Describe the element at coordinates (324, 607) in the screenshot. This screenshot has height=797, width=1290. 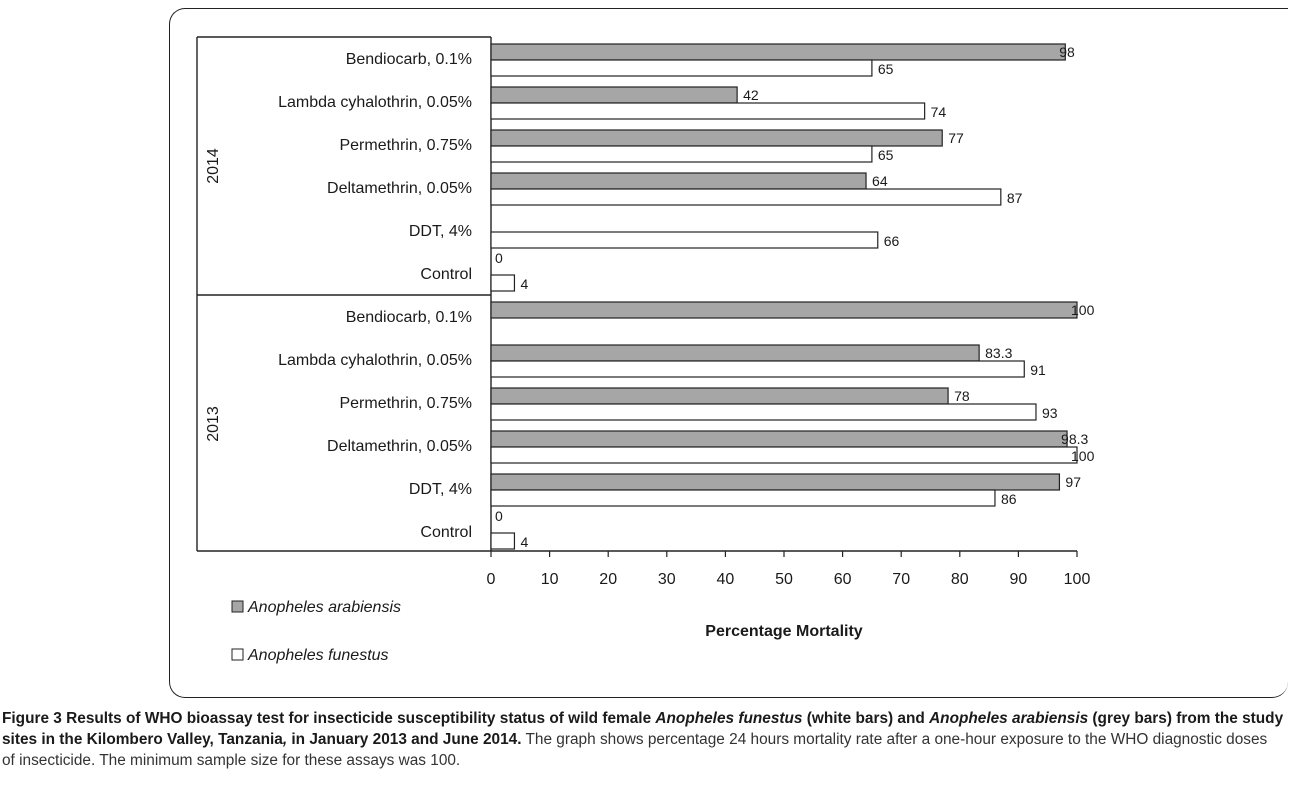
I see `legend-label-arabiensis: Anopheles arabiensis` at that location.